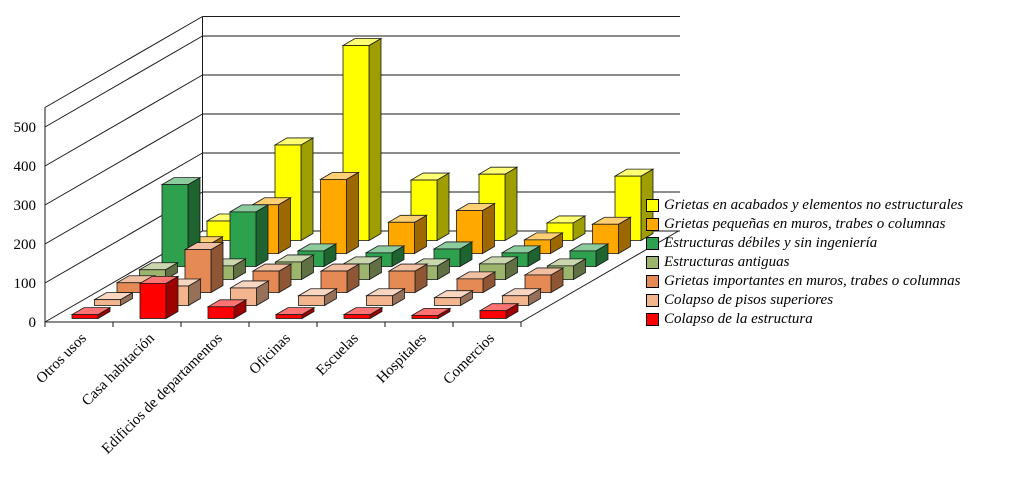  What do you see at coordinates (123, 62) in the screenshot?
I see `wall-top-slant` at bounding box center [123, 62].